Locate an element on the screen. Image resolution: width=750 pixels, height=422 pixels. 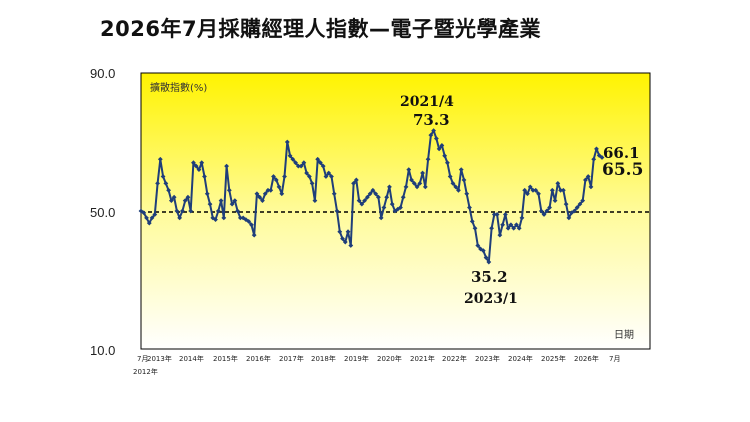
y-tick-bottom: 10.0 is located at coordinates (102, 350).